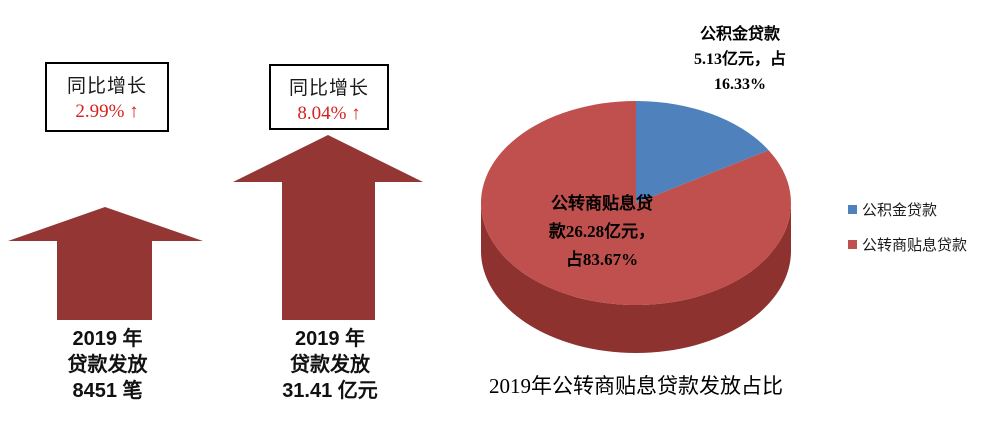 Image resolution: width=1007 pixels, height=436 pixels. What do you see at coordinates (739, 34) in the screenshot?
I see `pie-label-line: 公积金贷款` at bounding box center [739, 34].